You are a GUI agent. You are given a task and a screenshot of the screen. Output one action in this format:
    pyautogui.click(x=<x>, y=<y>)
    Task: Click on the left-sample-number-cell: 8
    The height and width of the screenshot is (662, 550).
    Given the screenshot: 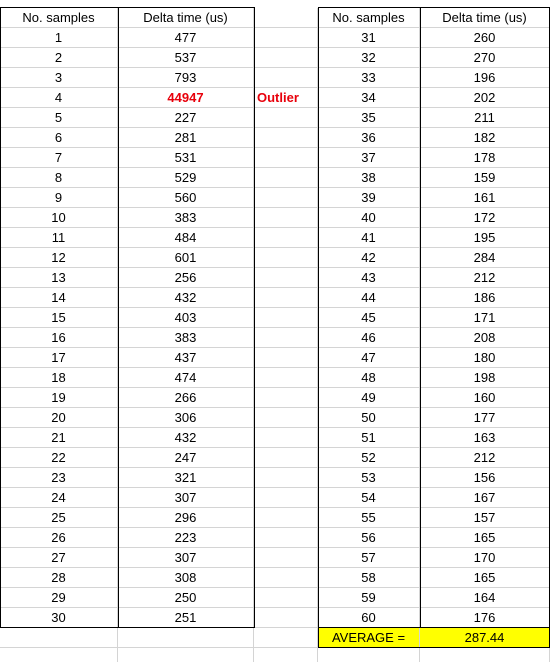 What is the action you would take?
    pyautogui.click(x=59, y=178)
    